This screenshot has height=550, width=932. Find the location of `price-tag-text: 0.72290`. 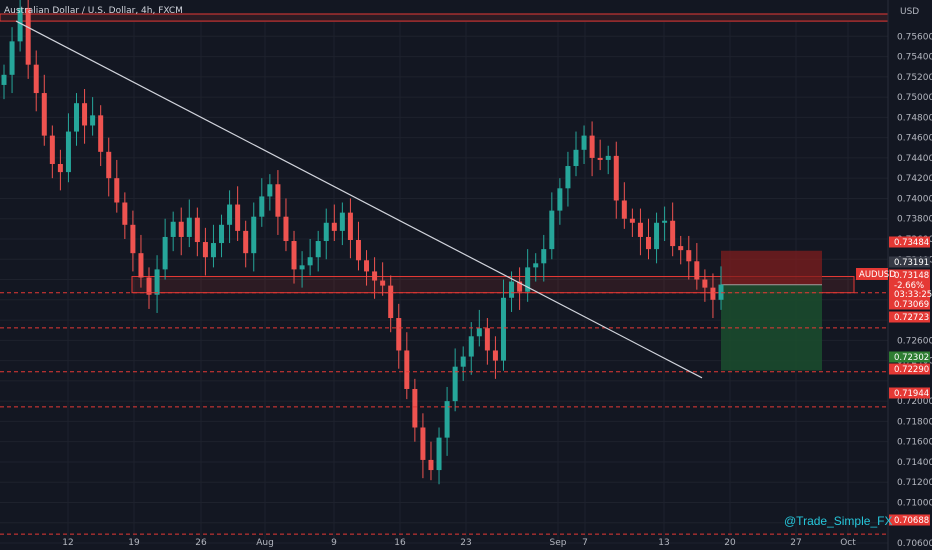

price-tag-text: 0.72290 is located at coordinates (911, 370).